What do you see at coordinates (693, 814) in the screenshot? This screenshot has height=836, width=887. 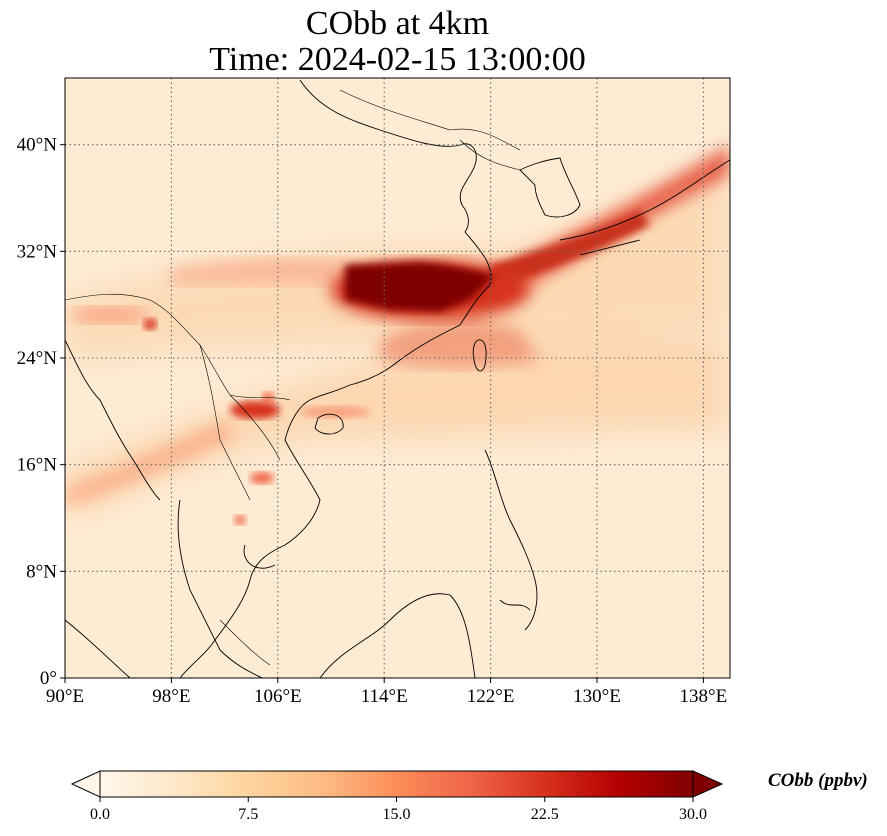 I see `colorbar-tick-label: 30.0` at bounding box center [693, 814].